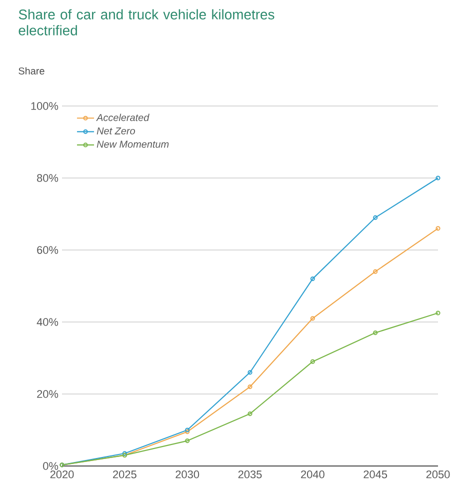 The image size is (459, 491). I want to click on x-tick-label: 2045, so click(376, 474).